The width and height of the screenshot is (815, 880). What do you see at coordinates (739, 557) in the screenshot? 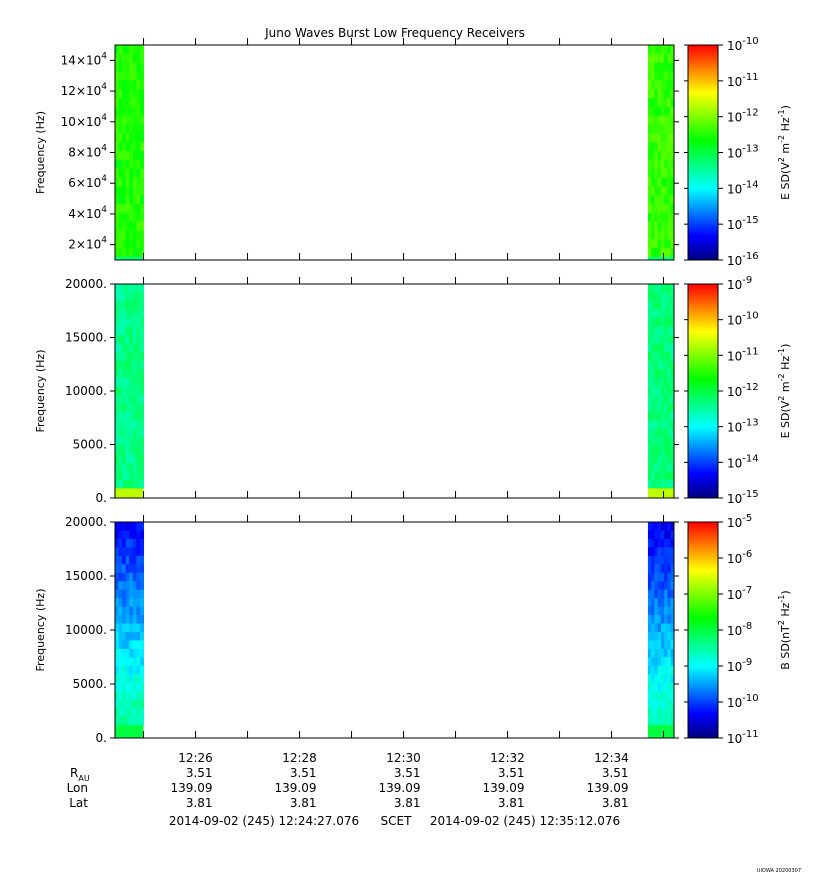
I see `colorbar-tick-label: 10⁻⁶` at bounding box center [739, 557].